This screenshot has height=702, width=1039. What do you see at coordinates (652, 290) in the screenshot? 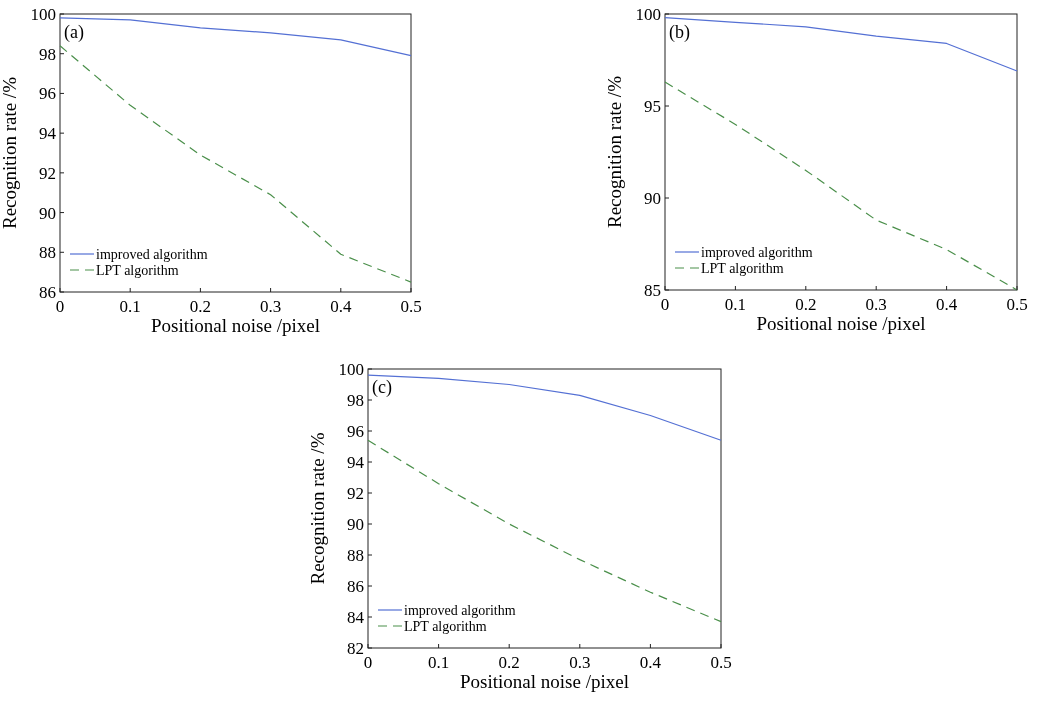
I see `y-tick-label: 85` at bounding box center [652, 290].